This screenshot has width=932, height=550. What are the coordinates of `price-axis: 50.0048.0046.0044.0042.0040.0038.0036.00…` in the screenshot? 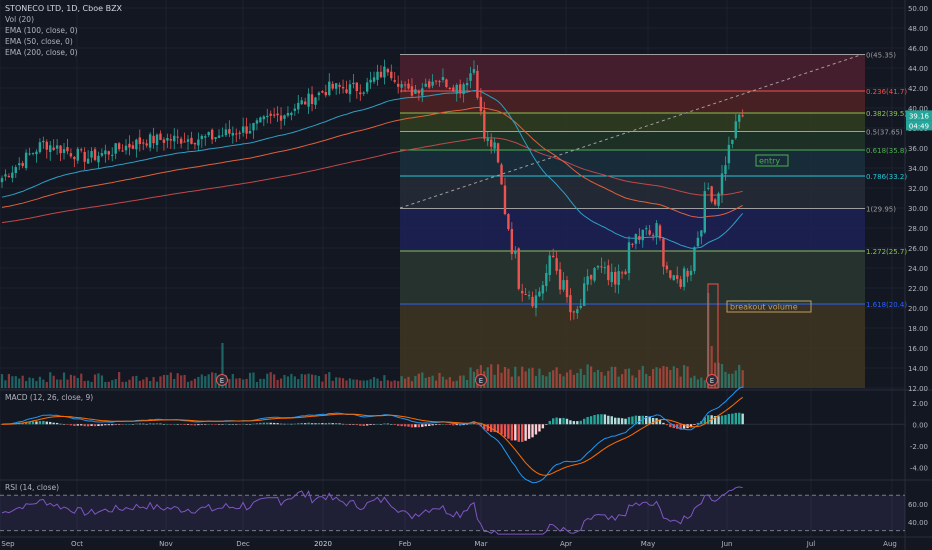 It's located at (919, 266).